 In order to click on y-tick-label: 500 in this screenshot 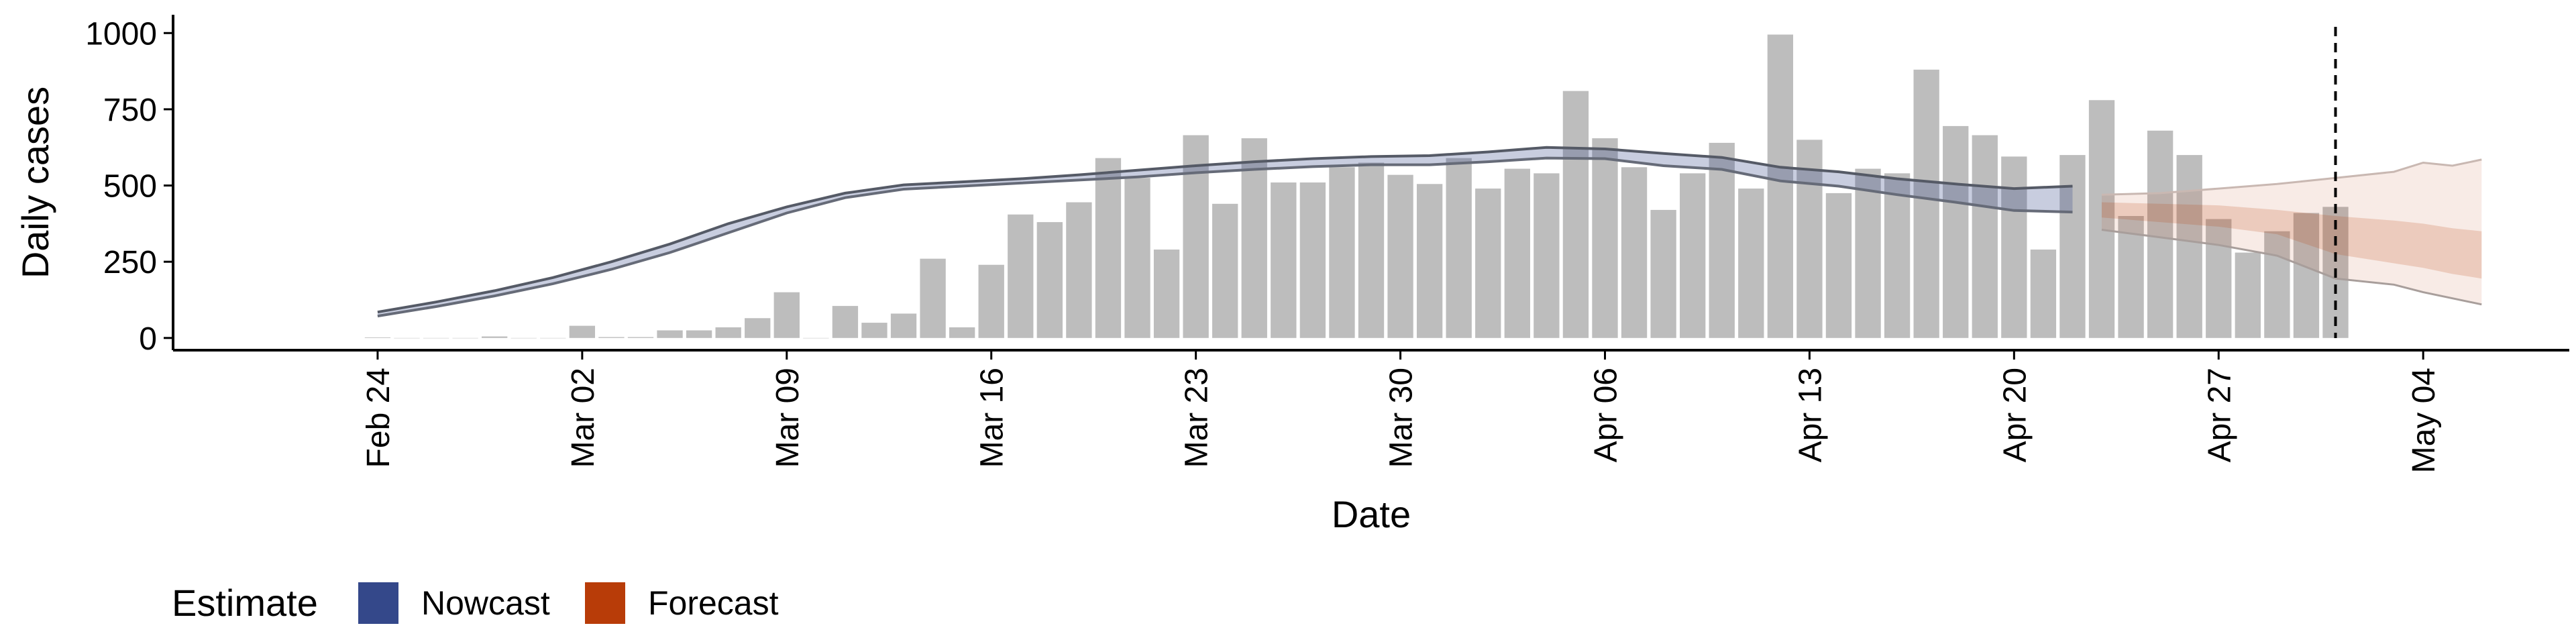, I will do `click(130, 187)`.